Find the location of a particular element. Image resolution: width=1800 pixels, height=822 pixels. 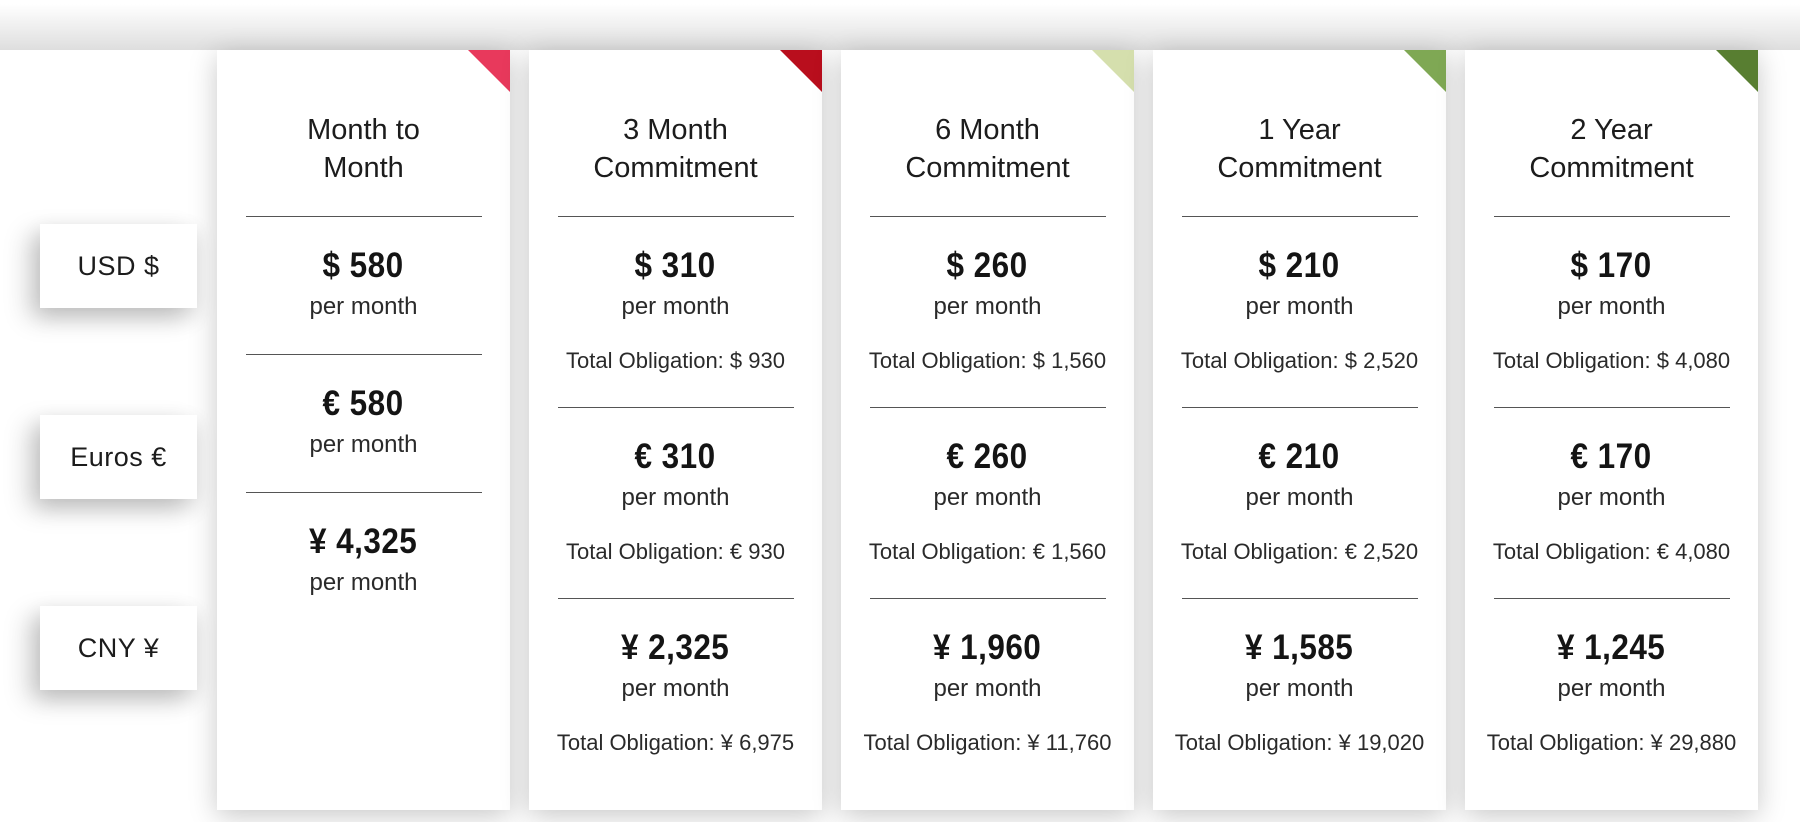

currency-row-label-cny-text: CNY ¥ is located at coordinates (118, 647).